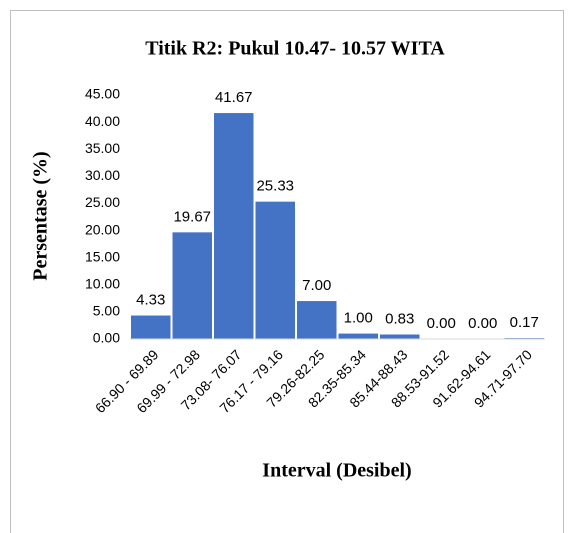 This screenshot has width=574, height=533. I want to click on y-axis-title: Persentase (%), so click(41, 215).